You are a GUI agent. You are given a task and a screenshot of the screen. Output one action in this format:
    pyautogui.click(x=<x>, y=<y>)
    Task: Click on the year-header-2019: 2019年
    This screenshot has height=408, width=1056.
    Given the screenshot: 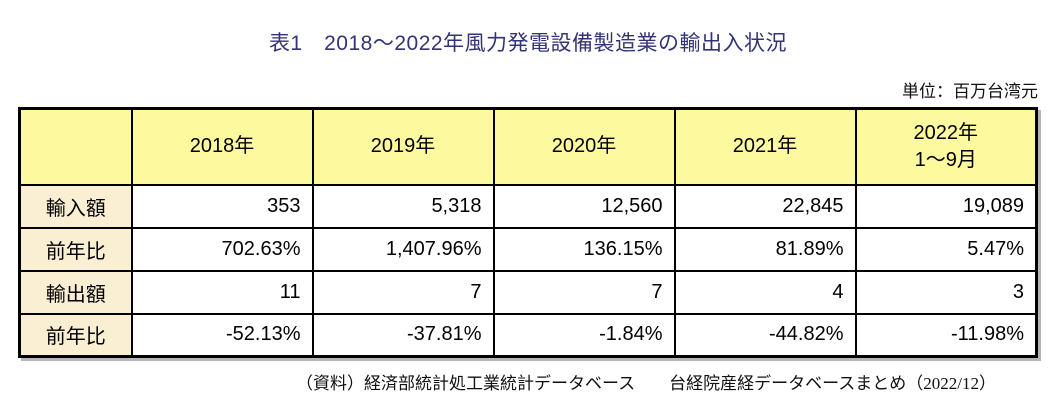 What is the action you would take?
    pyautogui.click(x=403, y=146)
    